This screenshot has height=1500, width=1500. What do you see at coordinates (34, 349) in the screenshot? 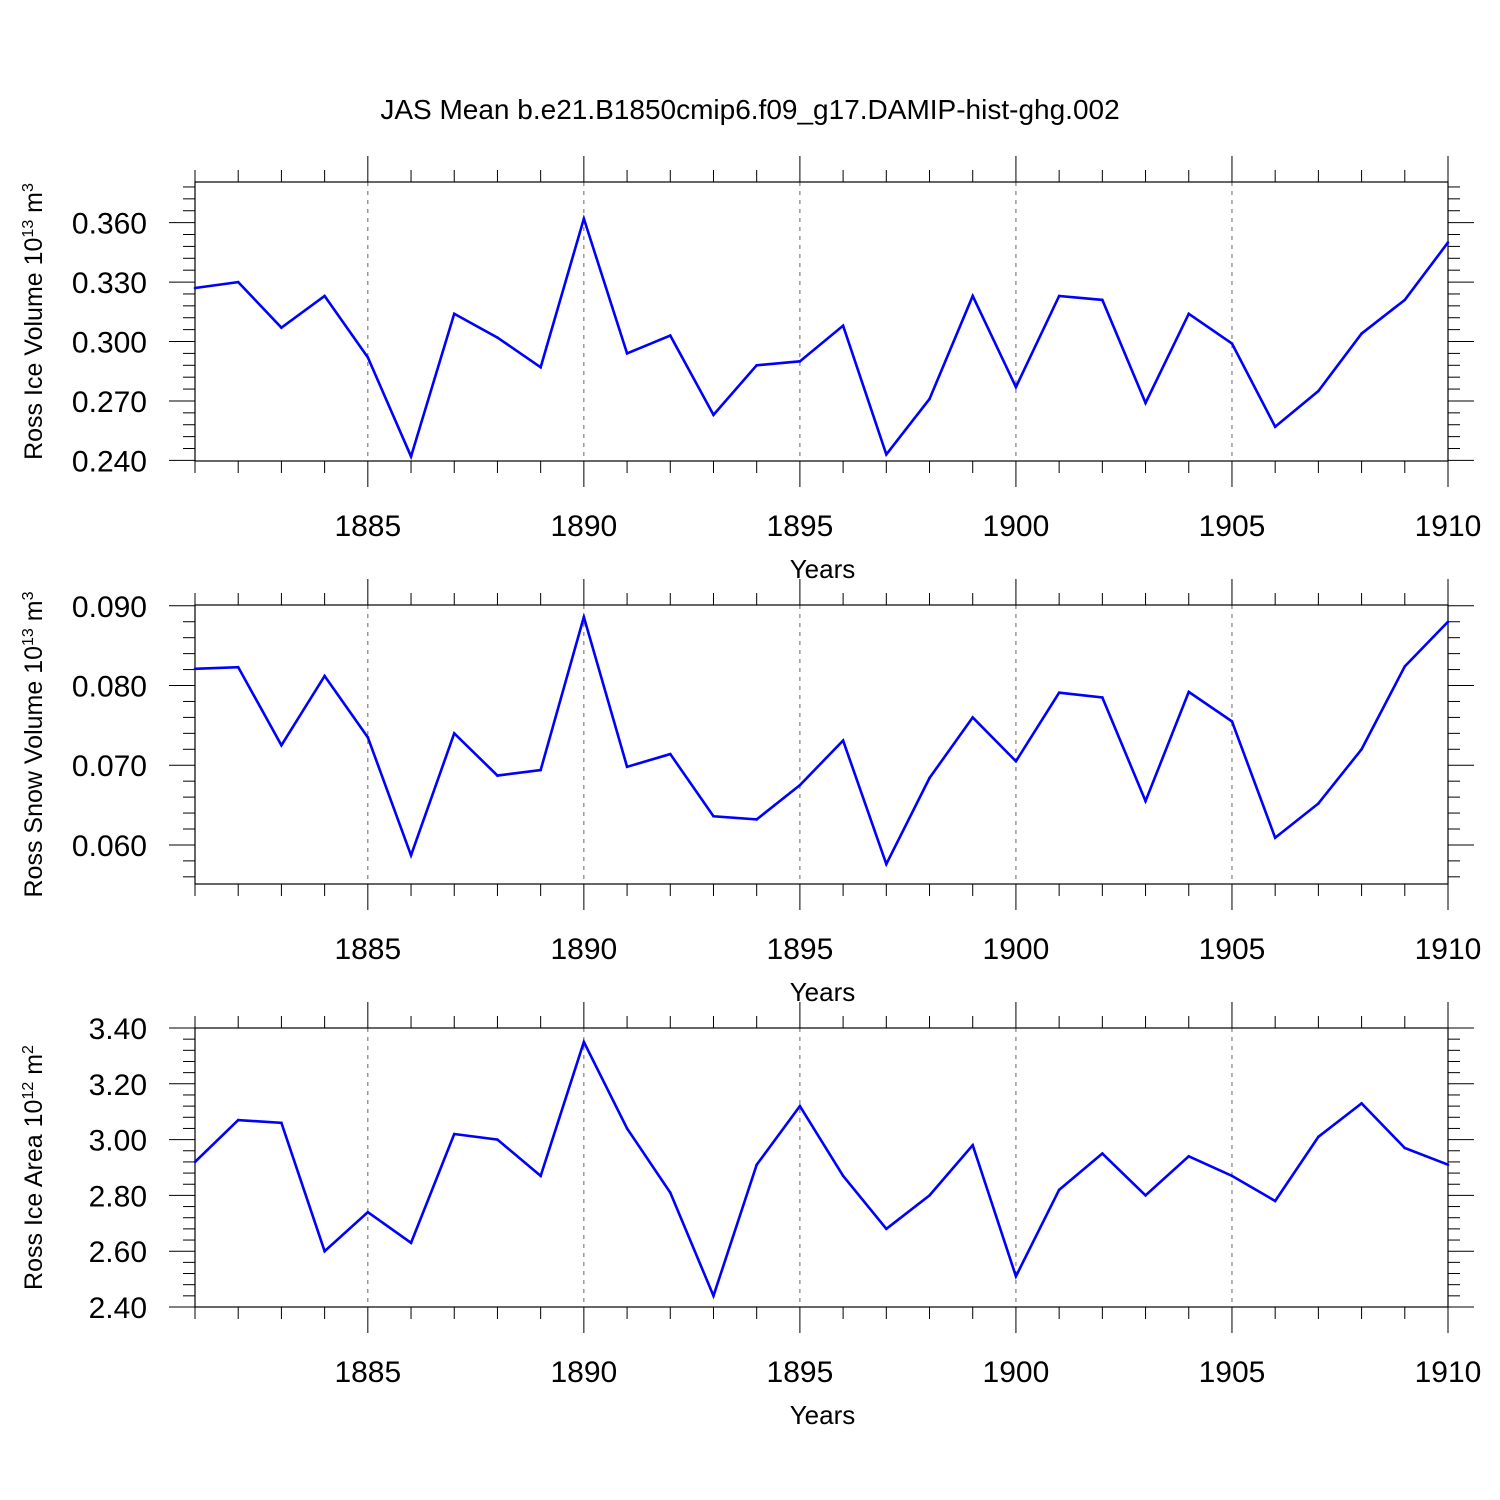
I see `y-axis-label-part: Ross Ice Volume 10` at bounding box center [34, 349].